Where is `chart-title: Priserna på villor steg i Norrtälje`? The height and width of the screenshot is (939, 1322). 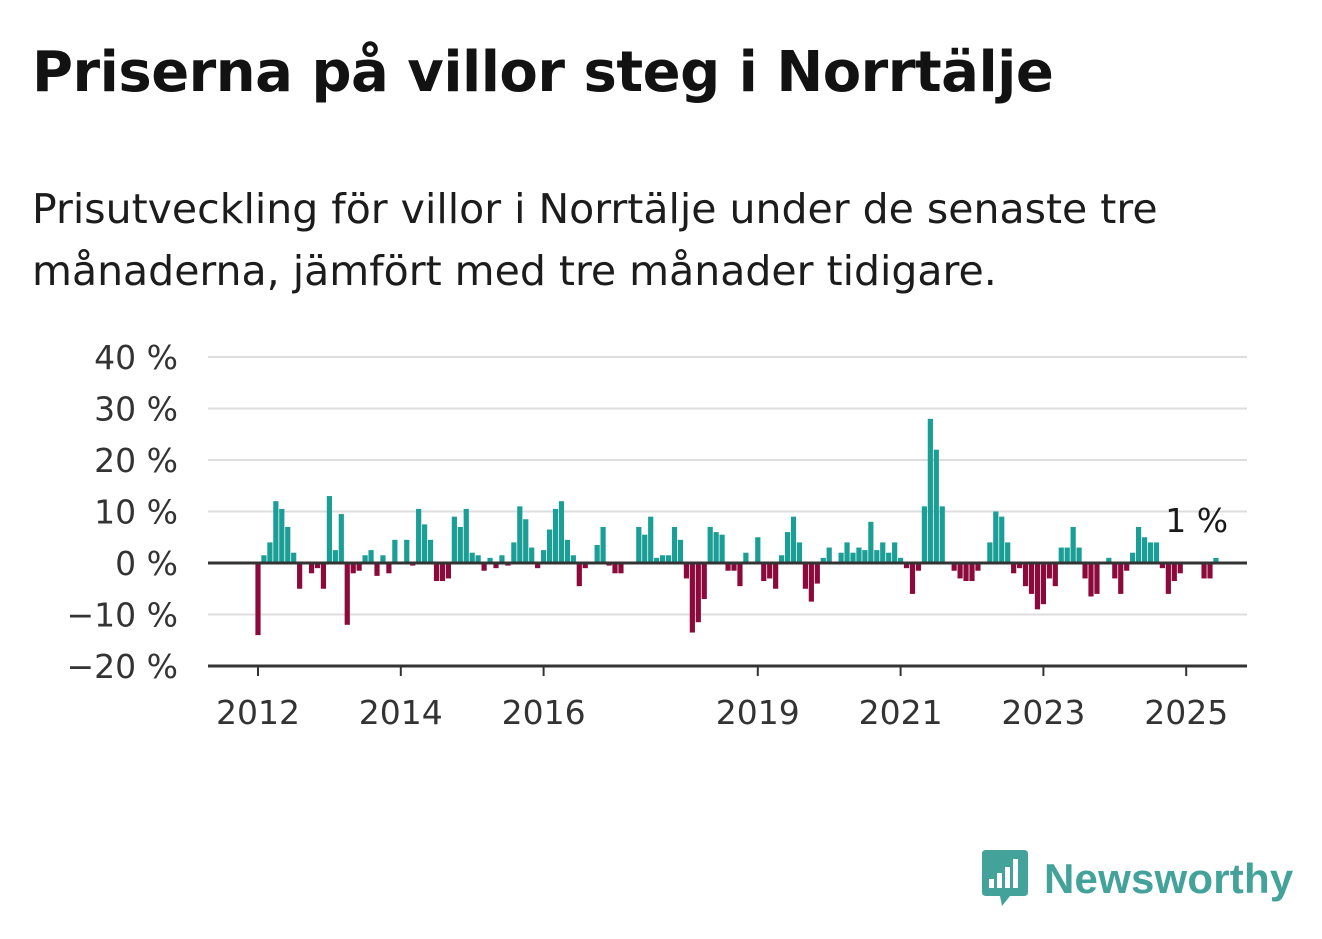
chart-title: Priserna på villor steg i Norrtälje is located at coordinates (543, 72).